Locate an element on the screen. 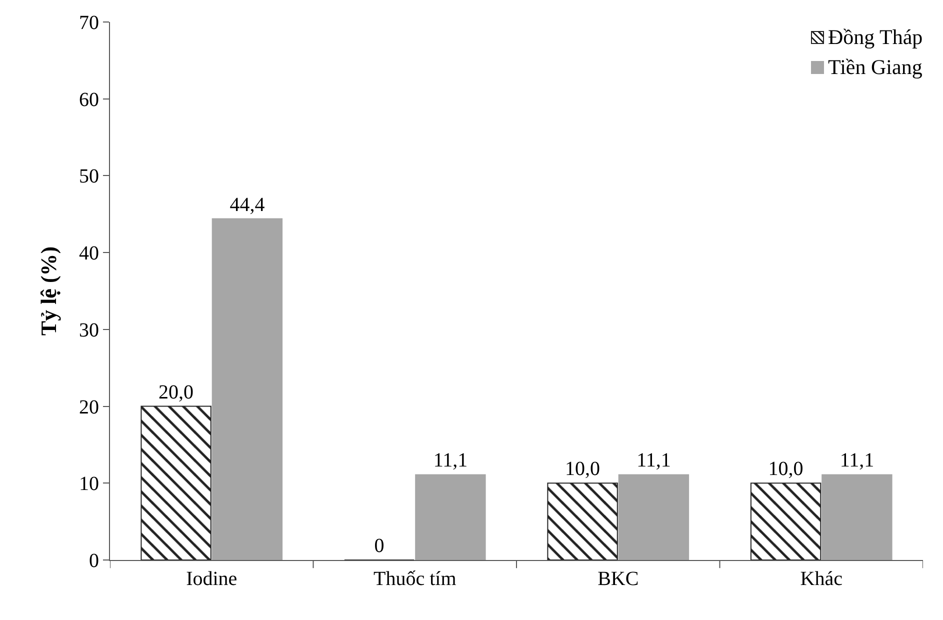 This screenshot has height=620, width=943. x-tick-label: BKC is located at coordinates (618, 579).